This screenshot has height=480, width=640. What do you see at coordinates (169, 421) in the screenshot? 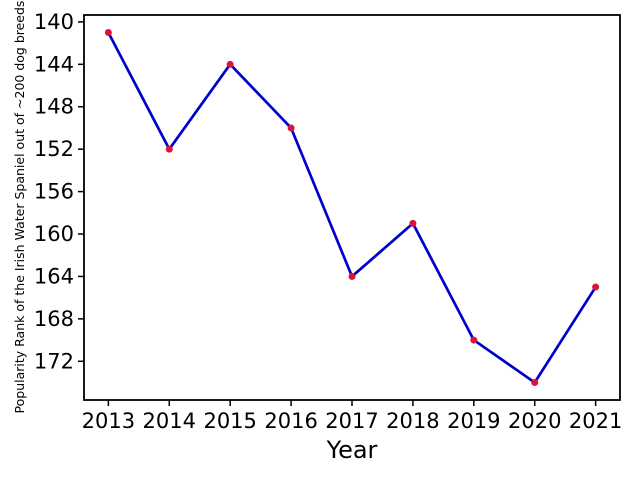
I see `x-tick-label: 2014` at bounding box center [169, 421].